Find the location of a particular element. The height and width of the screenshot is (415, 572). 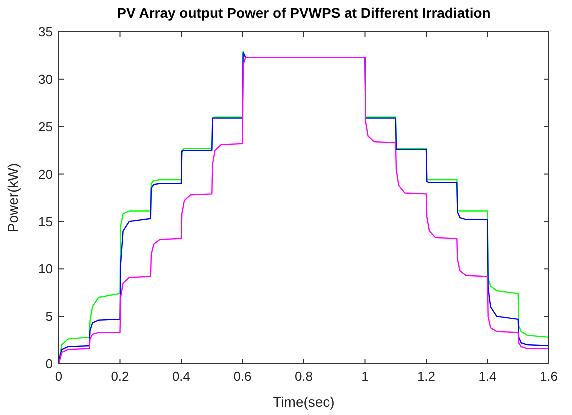

x-tick-label: 0.6 is located at coordinates (243, 376).